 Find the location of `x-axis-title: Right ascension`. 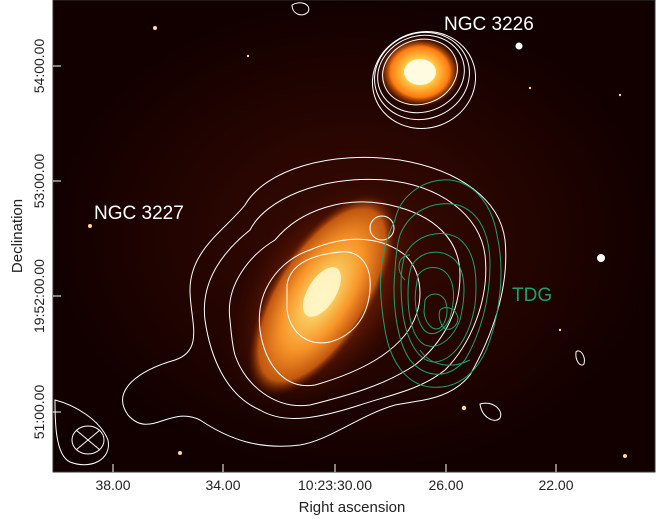

x-axis-title: Right ascension is located at coordinates (352, 507).